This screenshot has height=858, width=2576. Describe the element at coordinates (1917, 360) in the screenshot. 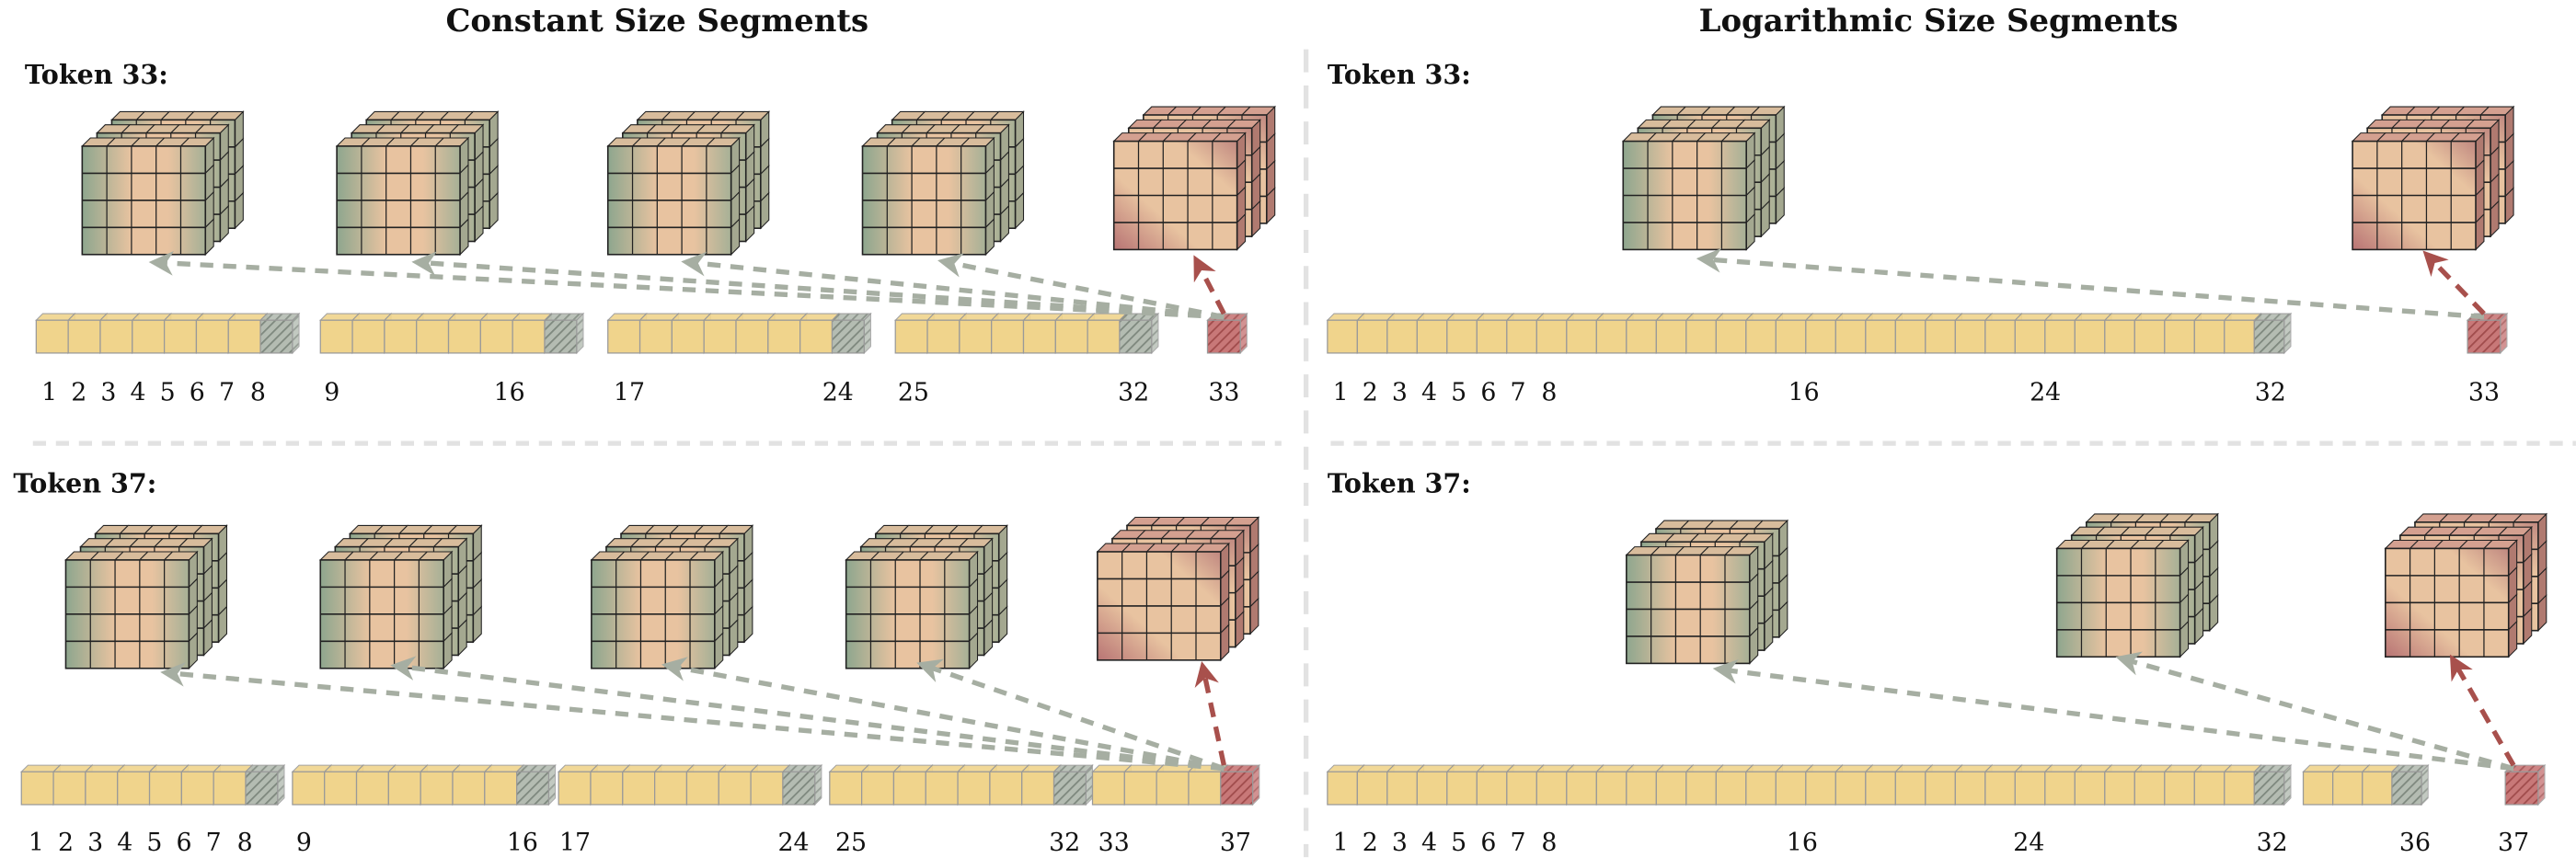

I see `panel-log-33: 1 2 3 4 5 6 7 8 16 24 32 33` at that location.